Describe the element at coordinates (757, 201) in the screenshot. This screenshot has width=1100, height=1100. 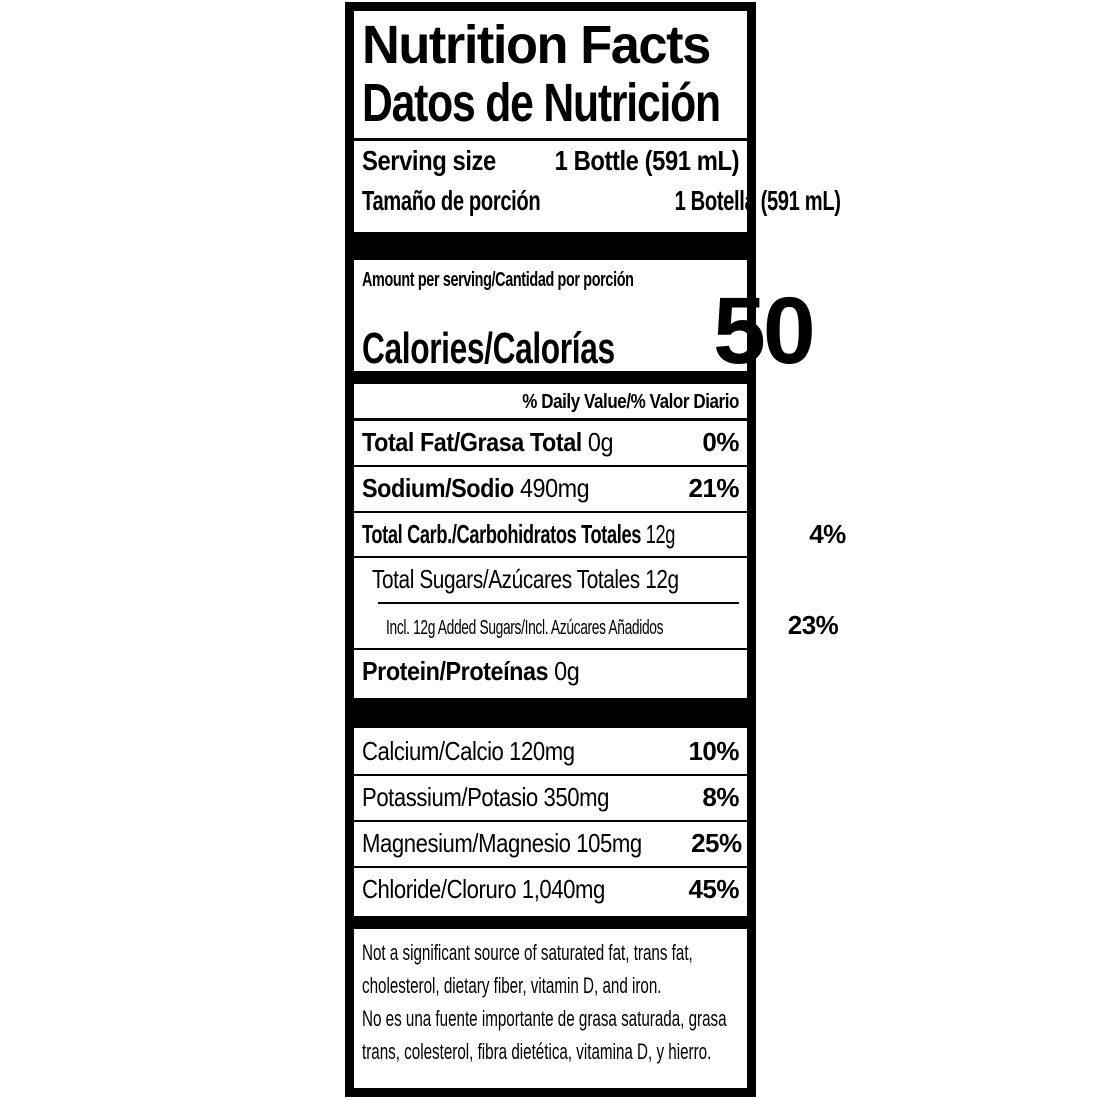
I see `serving-size-value-es: 1 Botella (591 mL)` at that location.